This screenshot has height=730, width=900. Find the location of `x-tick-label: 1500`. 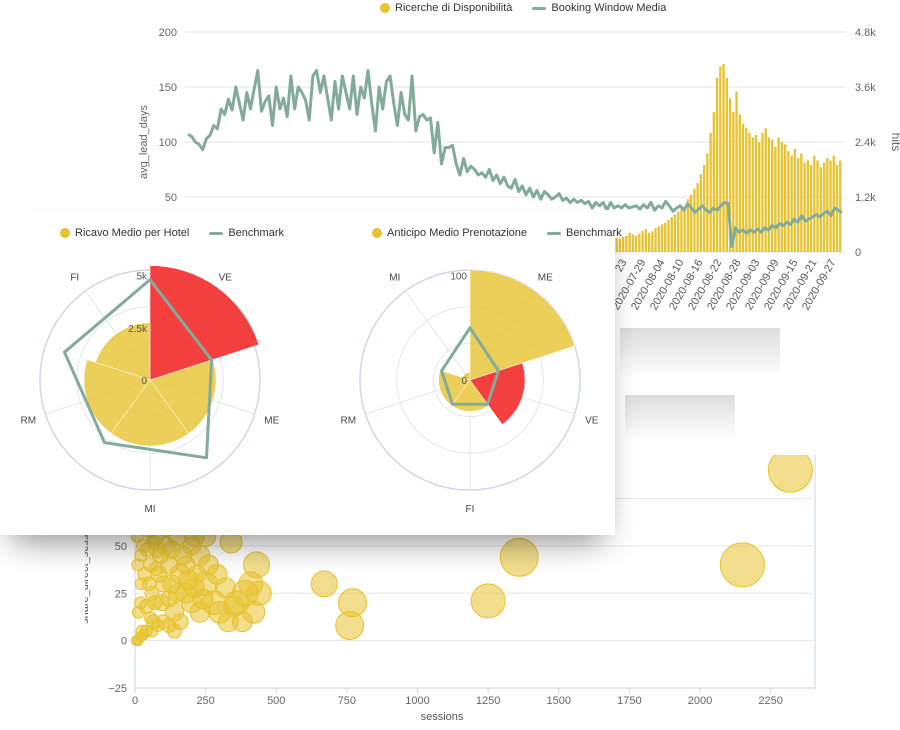

x-tick-label: 1500 is located at coordinates (559, 701).